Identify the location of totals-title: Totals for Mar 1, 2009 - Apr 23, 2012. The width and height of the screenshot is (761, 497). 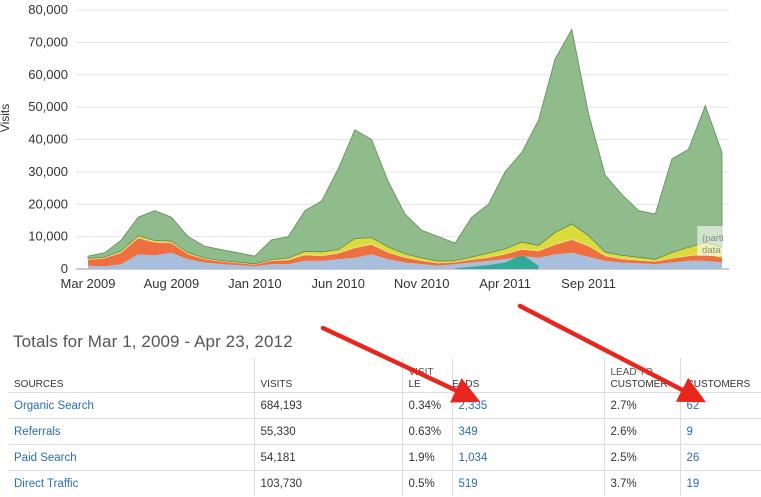
(153, 341).